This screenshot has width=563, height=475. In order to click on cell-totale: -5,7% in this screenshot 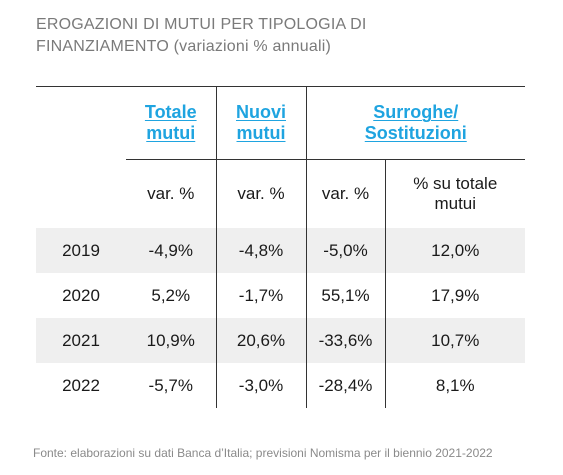, I will do `click(170, 385)`.